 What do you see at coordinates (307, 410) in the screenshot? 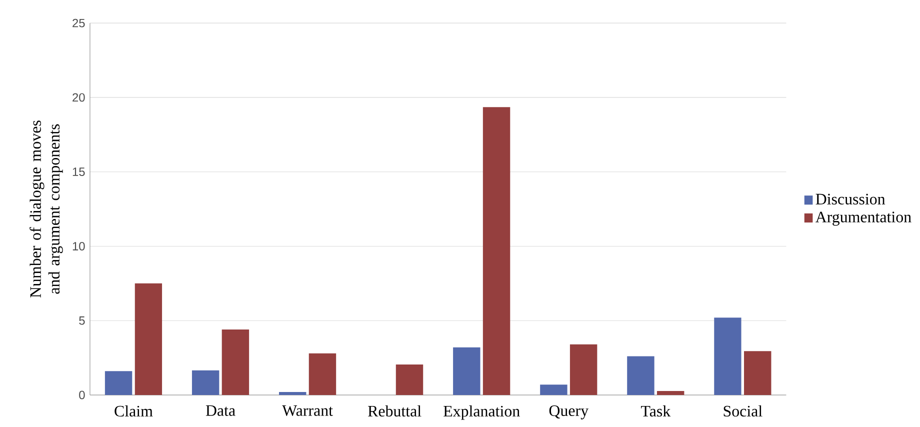
I see `x-tick-label: Warrant` at bounding box center [307, 410].